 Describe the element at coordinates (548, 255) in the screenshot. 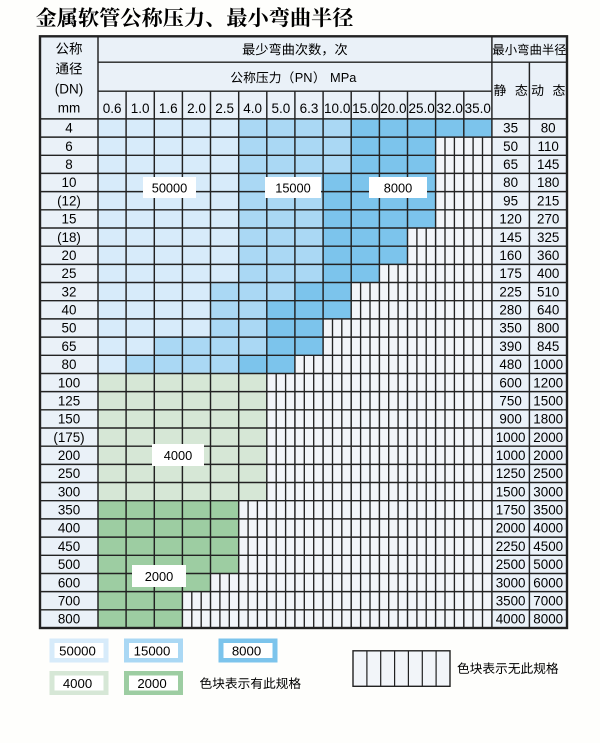

I see `svg-text: 360` at that location.